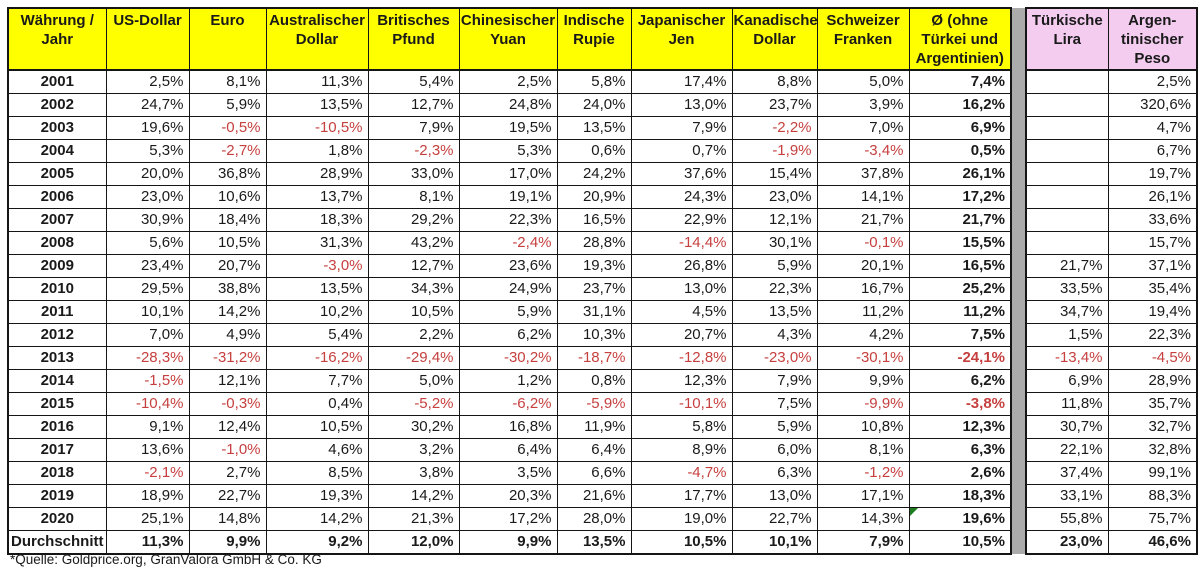  I want to click on value-cell: 3,9%, so click(863, 105).